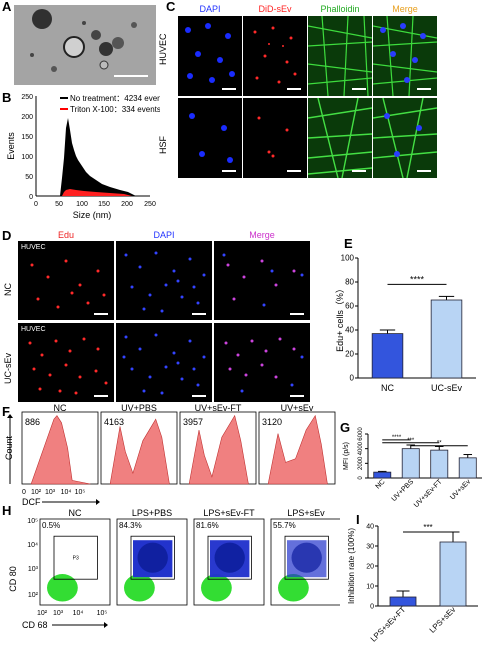 The width and height of the screenshot is (489, 648). What do you see at coordinates (150, 204) in the screenshot?
I see `hist-xtick: 250` at bounding box center [150, 204].